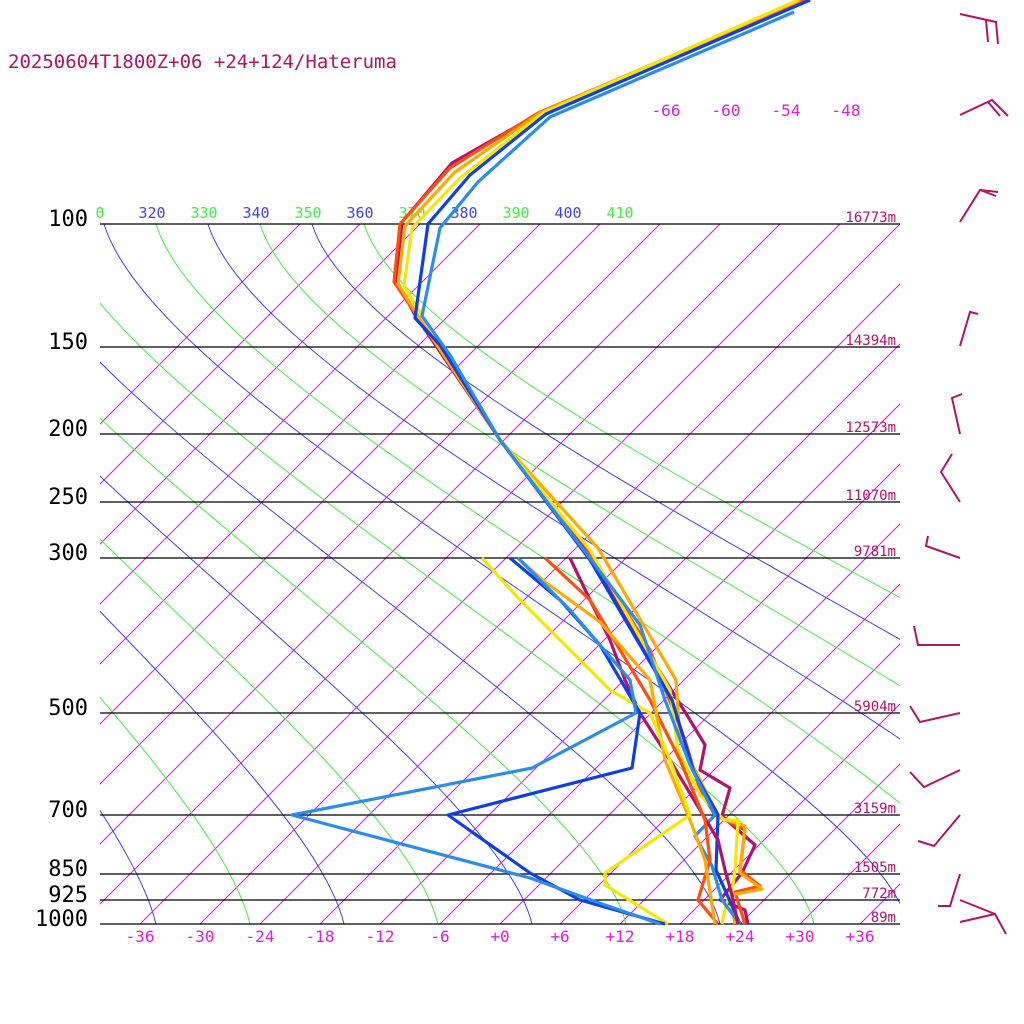 This screenshot has width=1024, height=1024. I want to click on theta-label: 380, so click(463, 213).